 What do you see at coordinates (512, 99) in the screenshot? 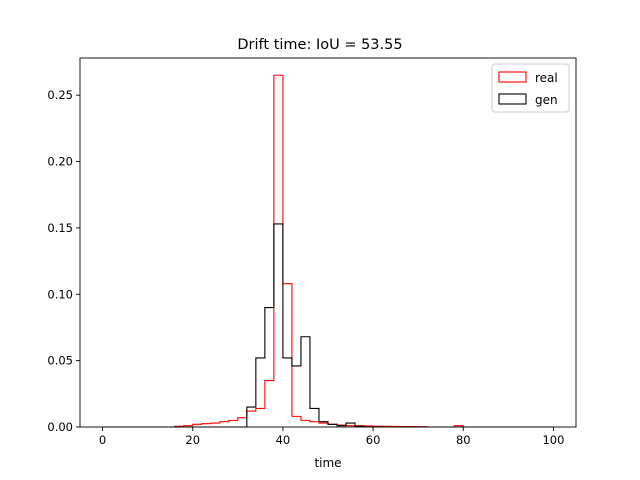
I see `legend-swatch-gen` at bounding box center [512, 99].